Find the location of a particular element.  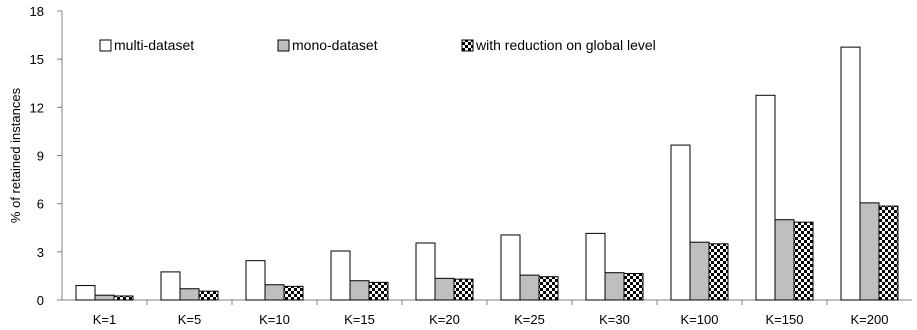

bar-multi-dataset-k10 is located at coordinates (255, 280).